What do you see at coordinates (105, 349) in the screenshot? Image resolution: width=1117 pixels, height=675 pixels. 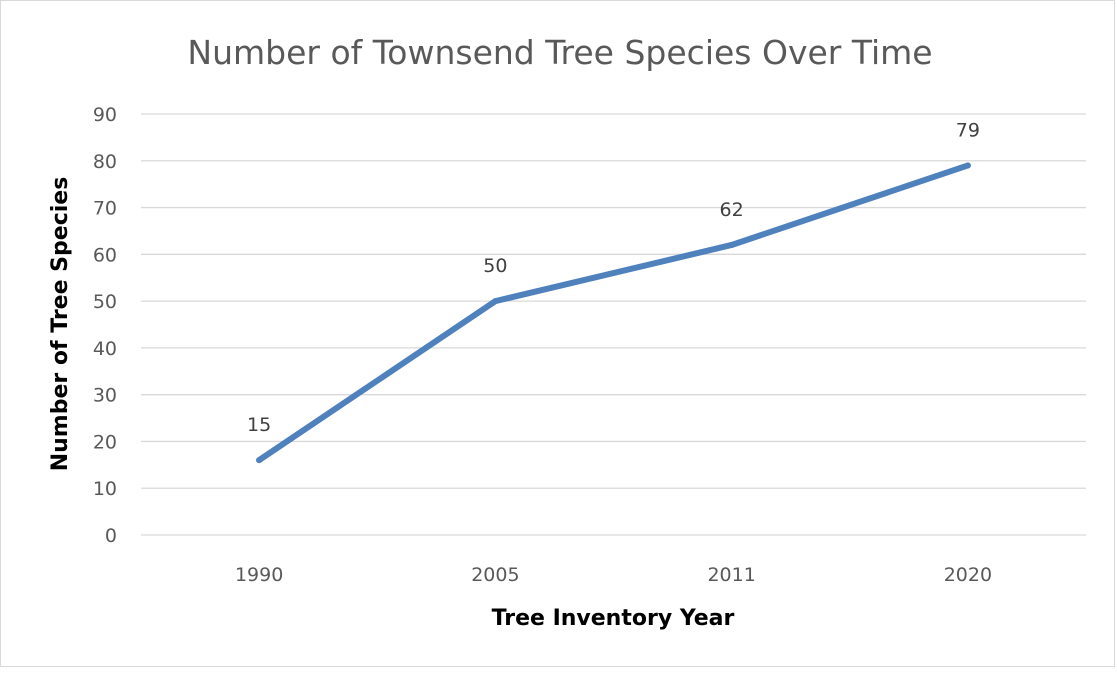 I see `y-tick-label: 40` at bounding box center [105, 349].